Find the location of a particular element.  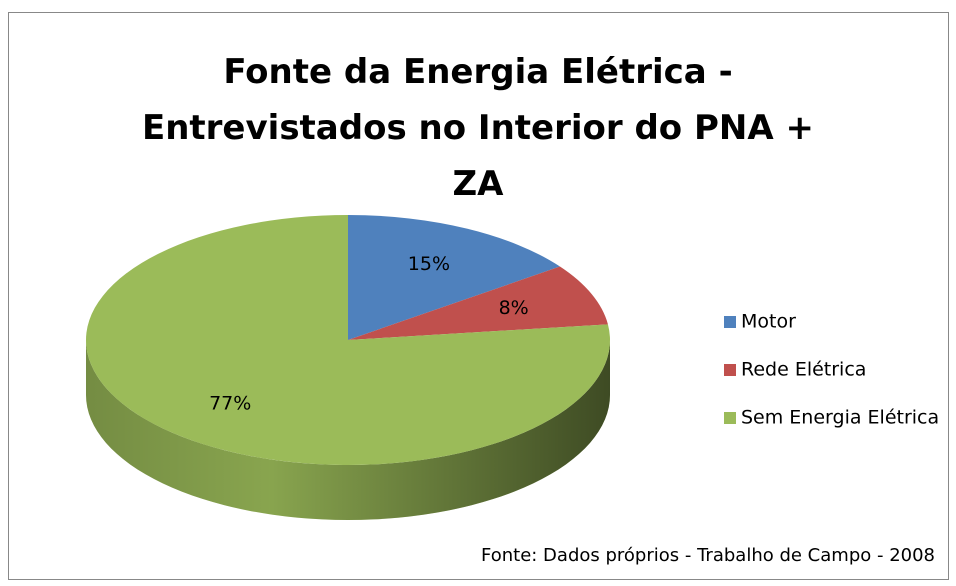

legend-label: Sem Energia Elétrica is located at coordinates (840, 418).